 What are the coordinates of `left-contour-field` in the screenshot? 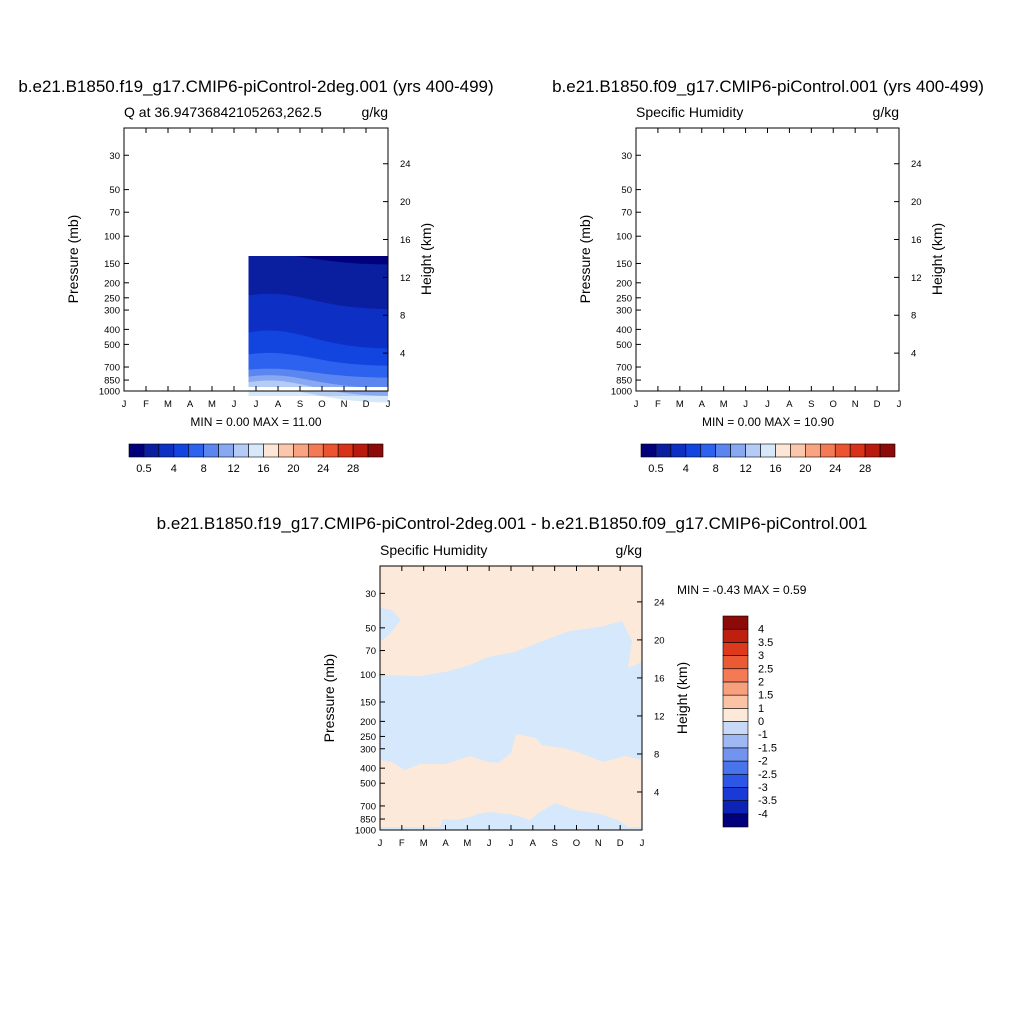 It's located at (318, 329).